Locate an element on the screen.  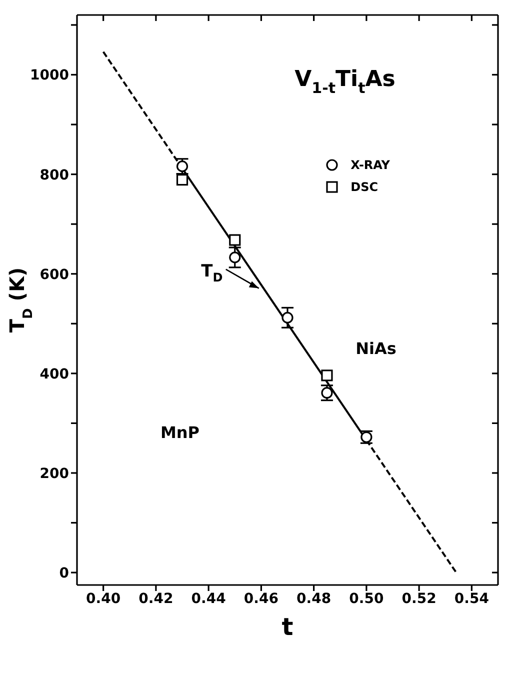
y-tick-label: 1000 is located at coordinates (50, 76).